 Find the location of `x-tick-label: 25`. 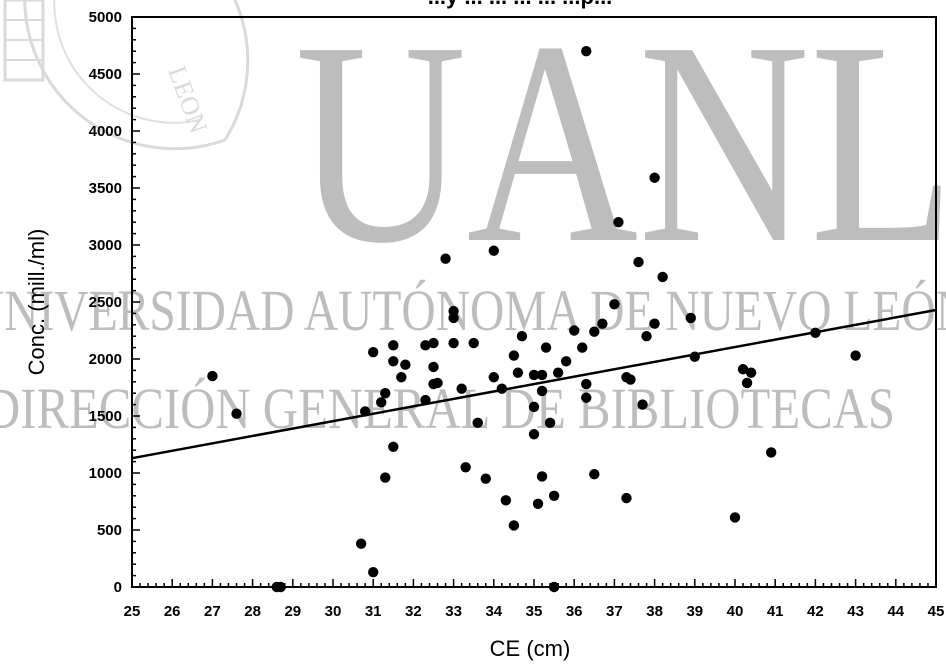

x-tick-label: 25 is located at coordinates (132, 611).